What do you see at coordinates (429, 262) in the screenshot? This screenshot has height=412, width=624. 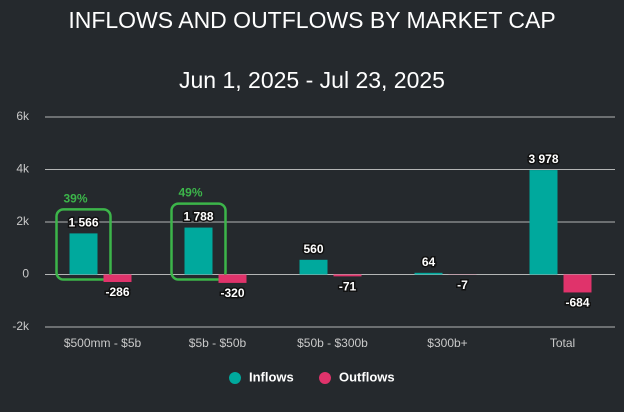 I see `value-label: 64` at bounding box center [429, 262].